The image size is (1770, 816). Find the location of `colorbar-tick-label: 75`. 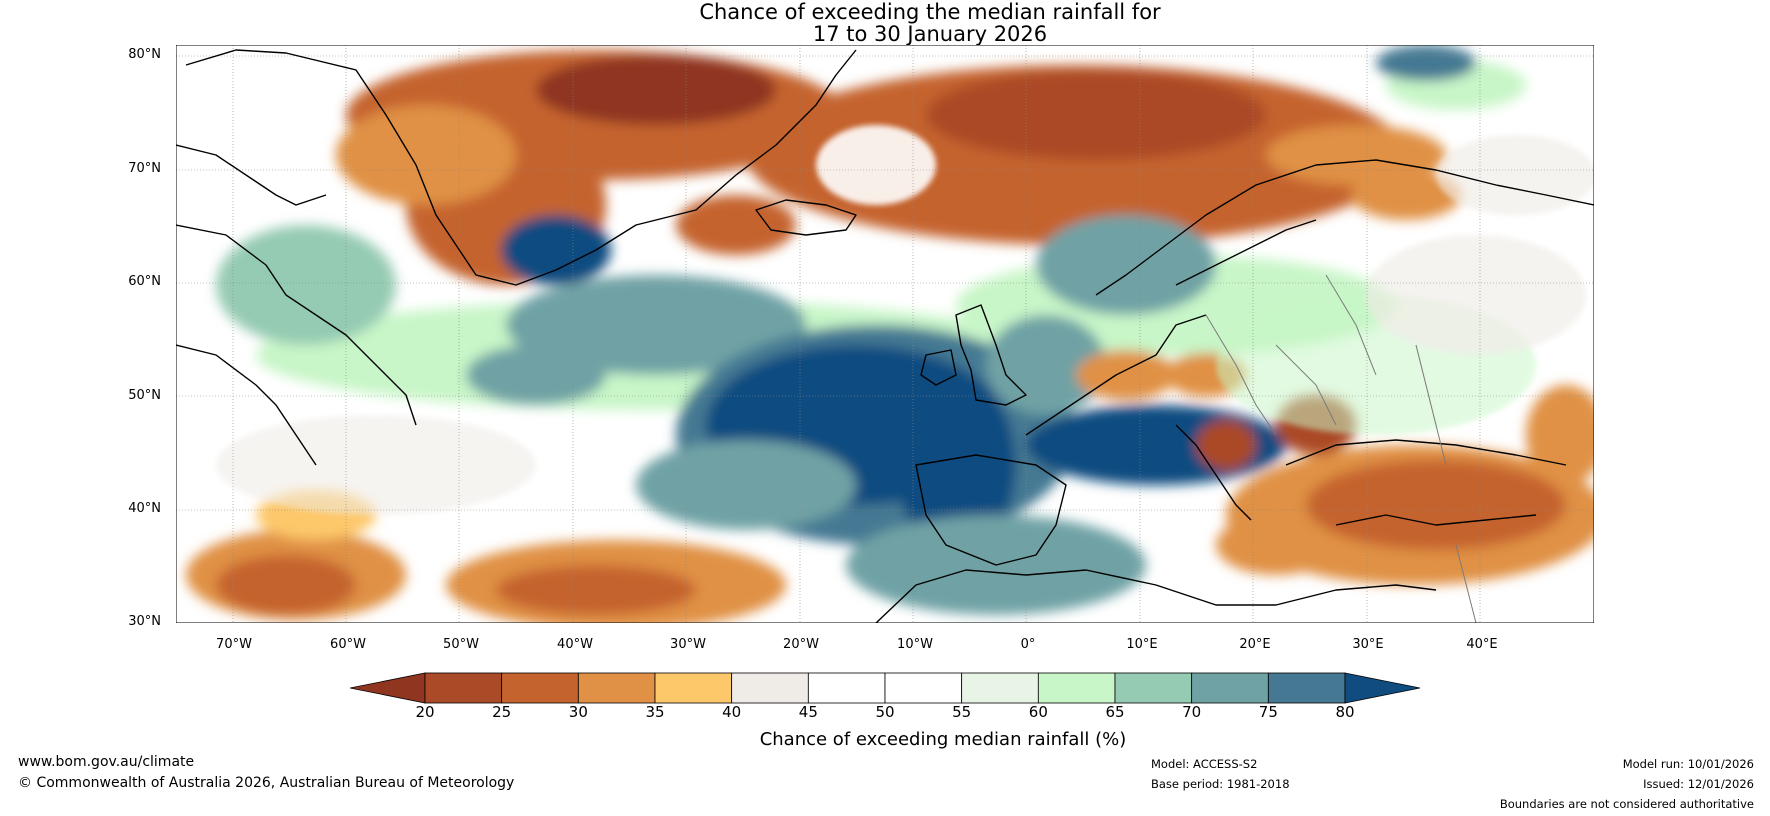

colorbar-tick-label: 75 is located at coordinates (1268, 712).